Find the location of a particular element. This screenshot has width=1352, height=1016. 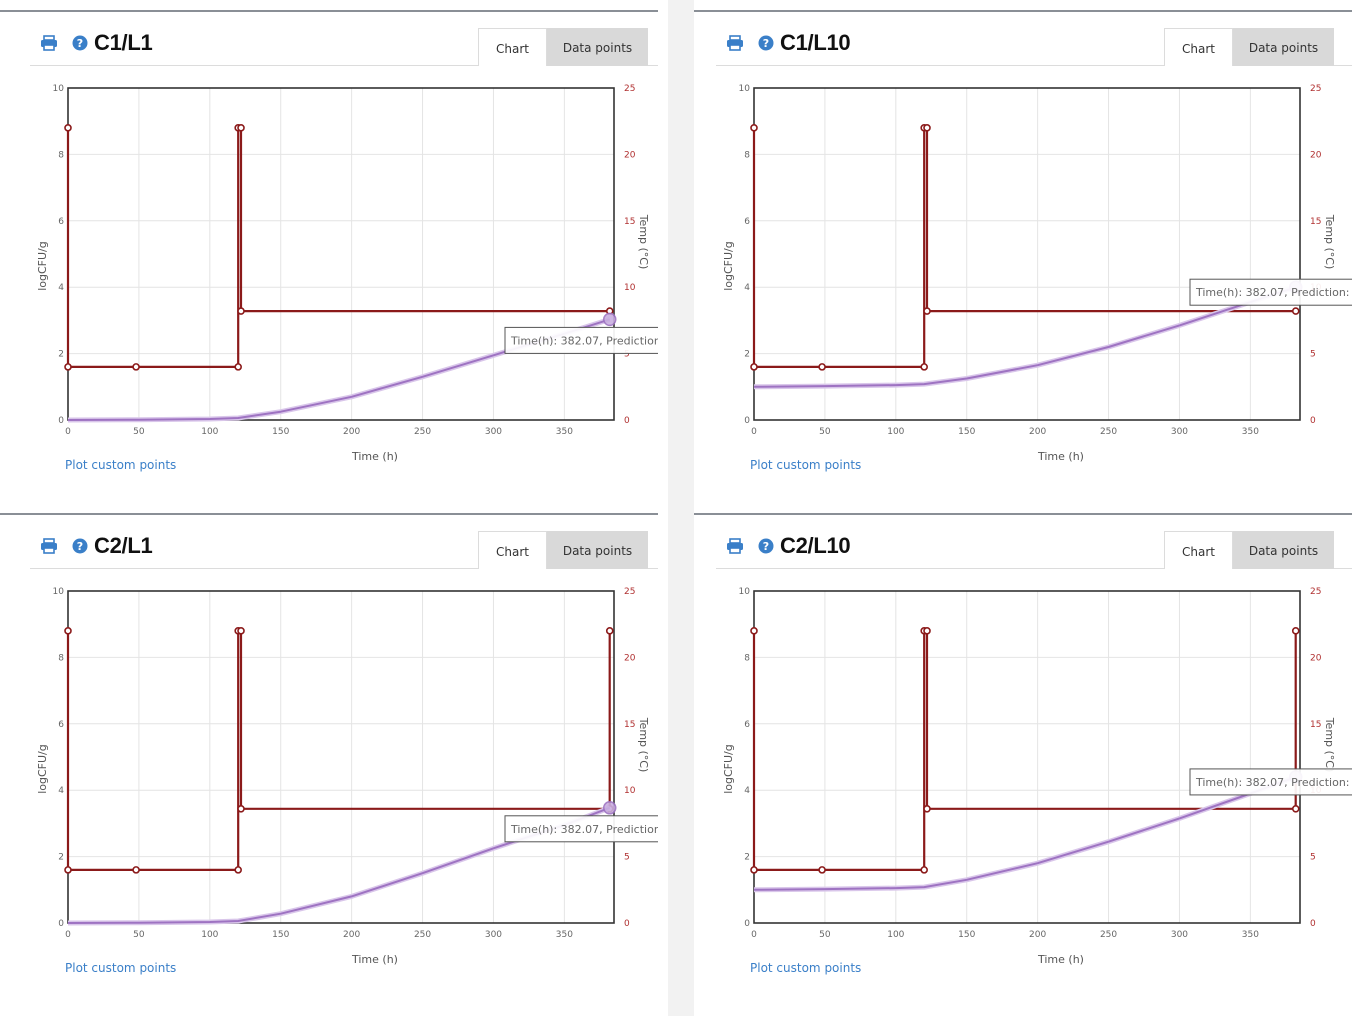

y-right-axis-title: Temp (°C) is located at coordinates (1329, 745).